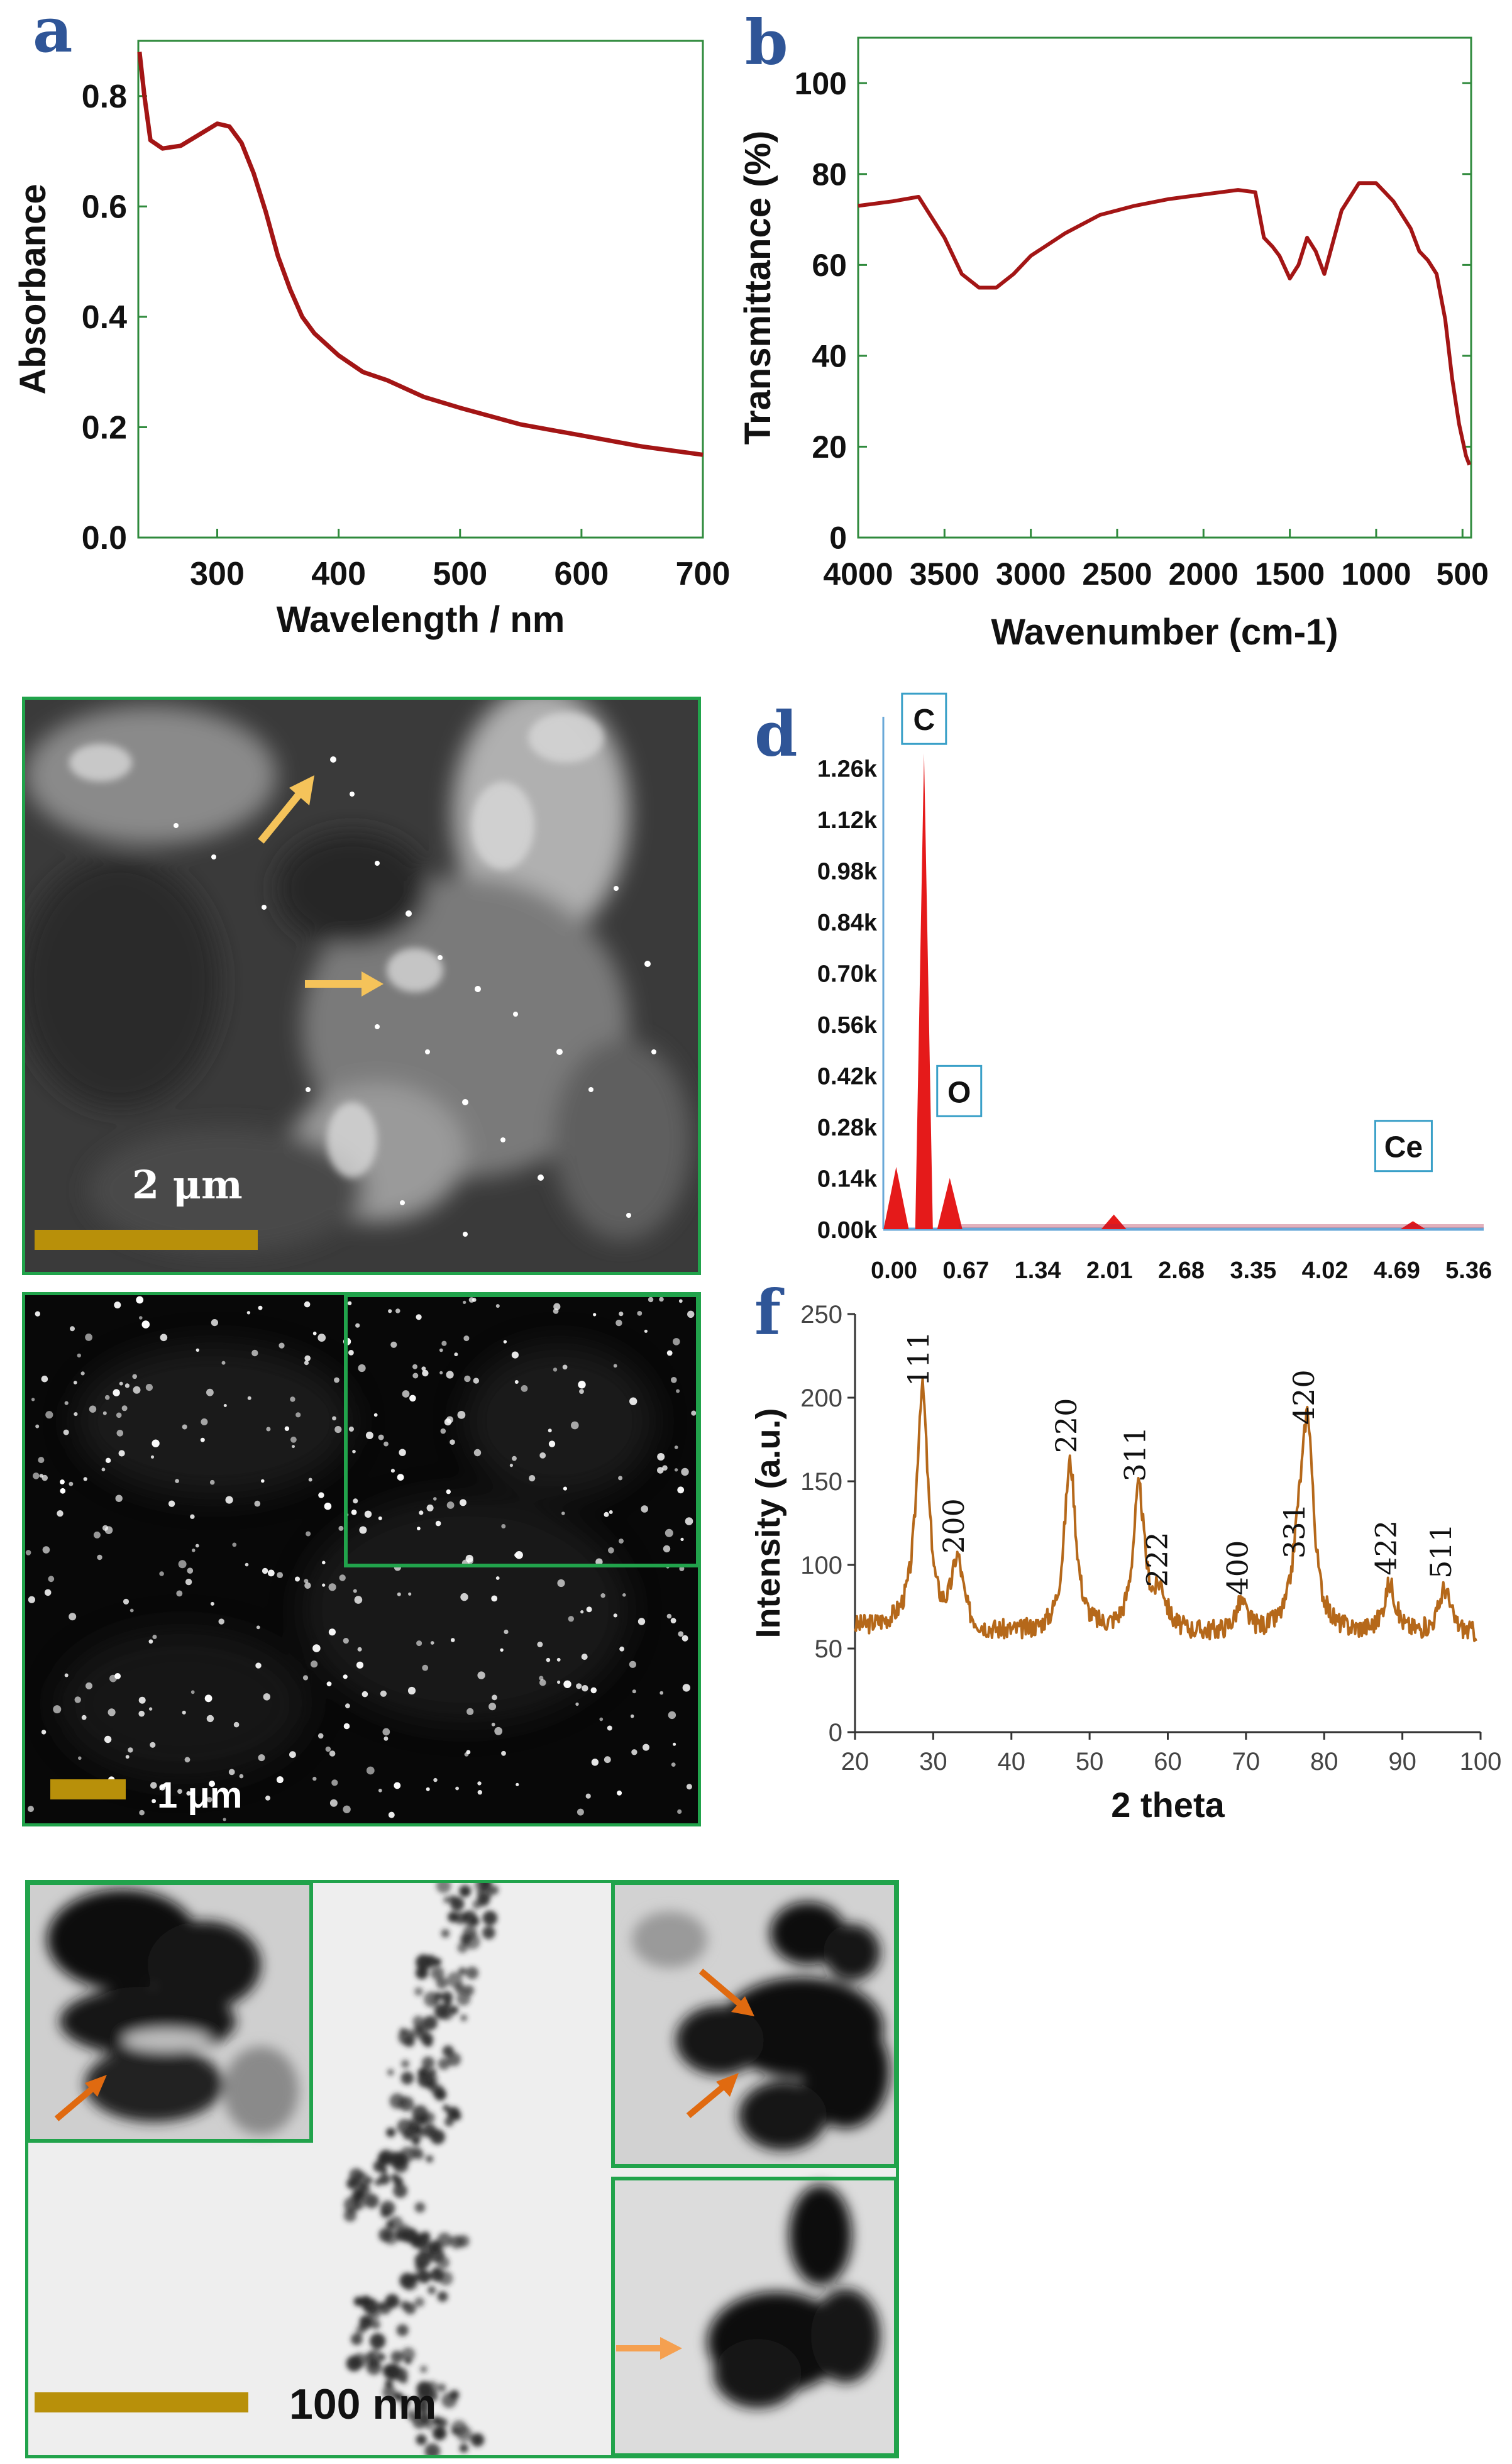 Image resolution: width=1512 pixels, height=2464 pixels. I want to click on y-tick-label: 1.26k, so click(848, 769).